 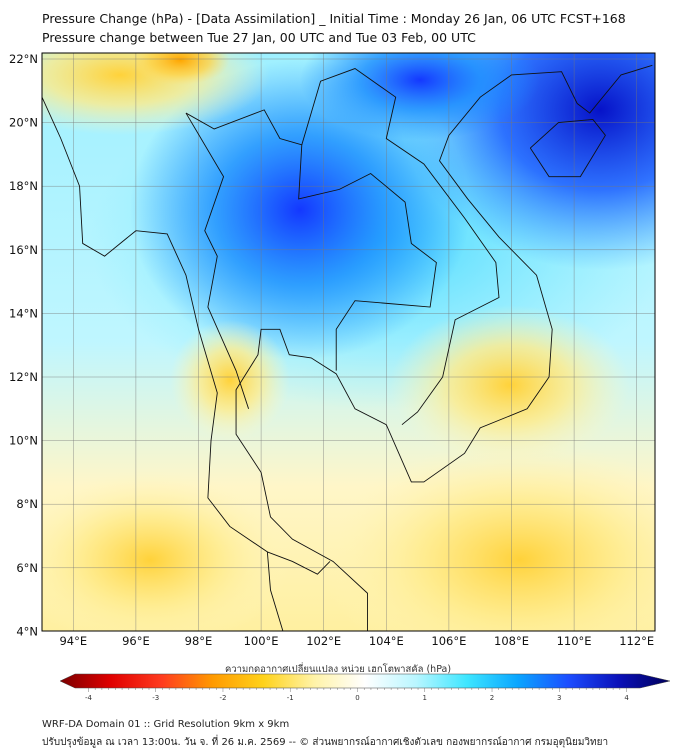 What do you see at coordinates (23, 441) in the screenshot?
I see `latitude-label: 10°N` at bounding box center [23, 441].